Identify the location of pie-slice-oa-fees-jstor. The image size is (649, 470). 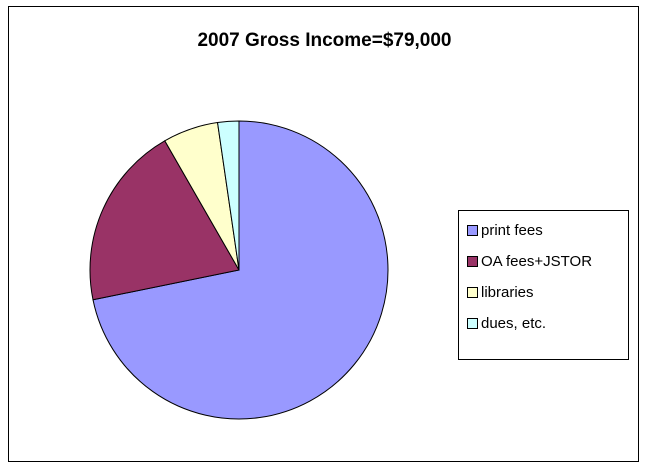
(164, 220).